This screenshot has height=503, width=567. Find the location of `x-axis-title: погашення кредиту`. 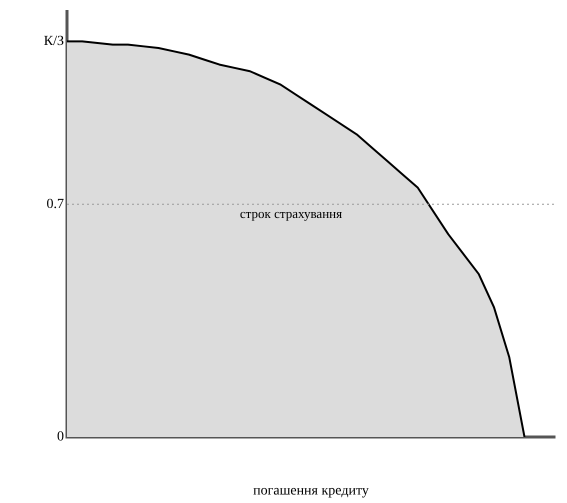

x-axis-title: погашення кредиту is located at coordinates (311, 490).